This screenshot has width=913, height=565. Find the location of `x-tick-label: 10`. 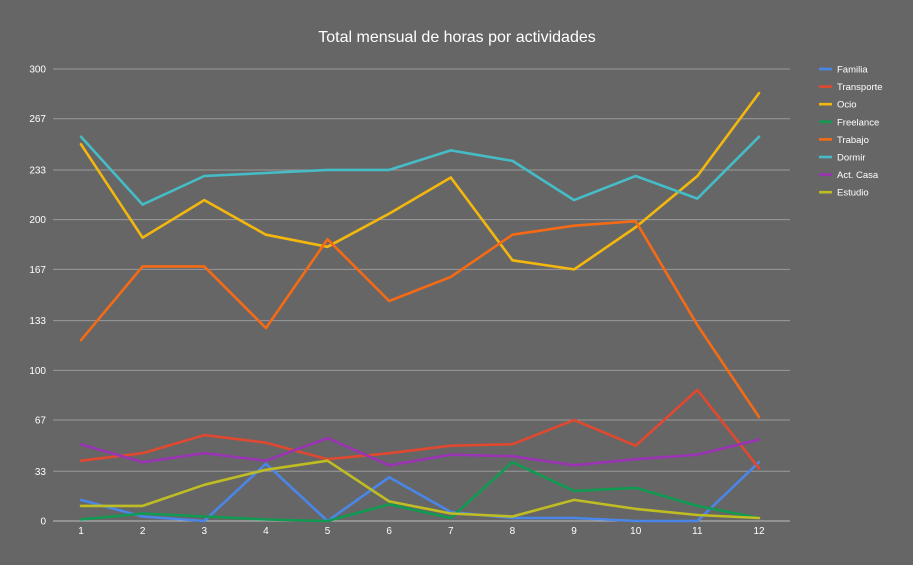

x-tick-label: 10 is located at coordinates (636, 531).